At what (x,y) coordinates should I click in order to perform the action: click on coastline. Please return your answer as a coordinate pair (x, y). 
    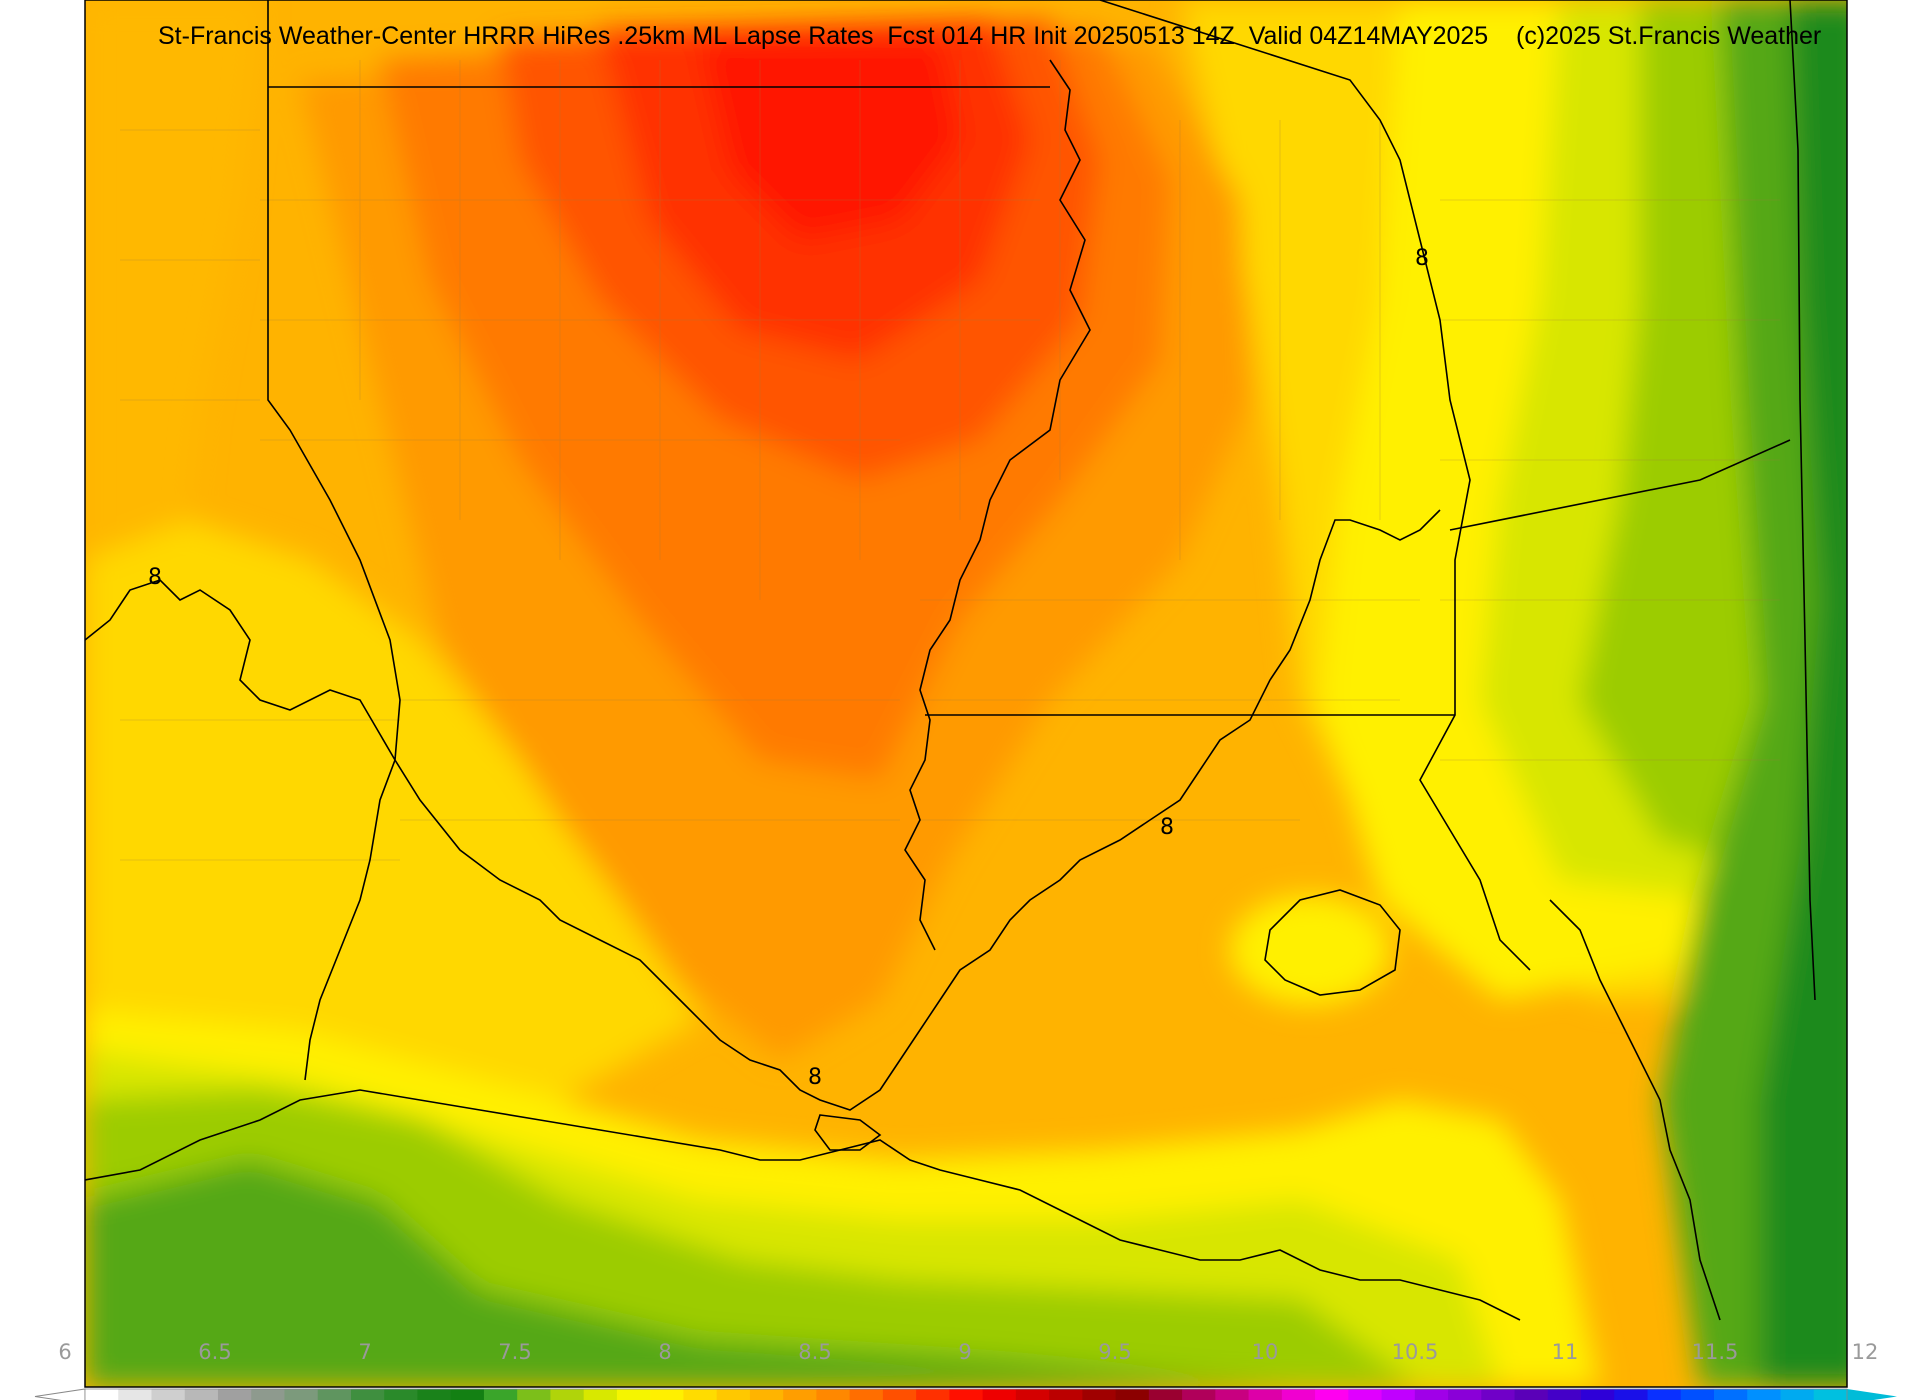
    Looking at the image, I should click on (803, 1205).